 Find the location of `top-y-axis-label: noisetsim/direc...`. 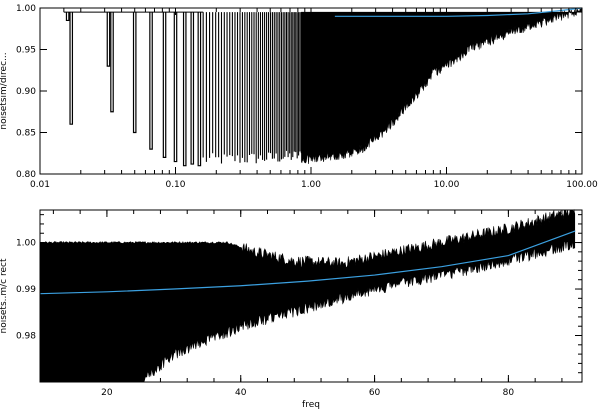

top-y-axis-label: noisetsim/direc... is located at coordinates (4, 90).